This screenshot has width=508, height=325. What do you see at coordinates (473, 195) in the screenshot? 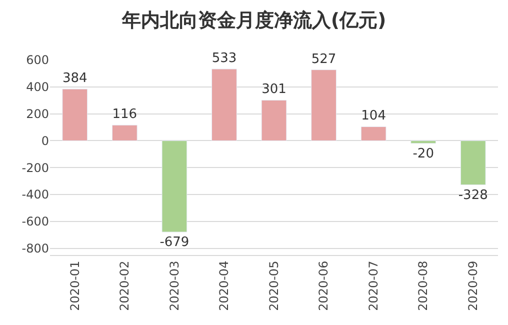
I see `data-label: -328` at bounding box center [473, 195].